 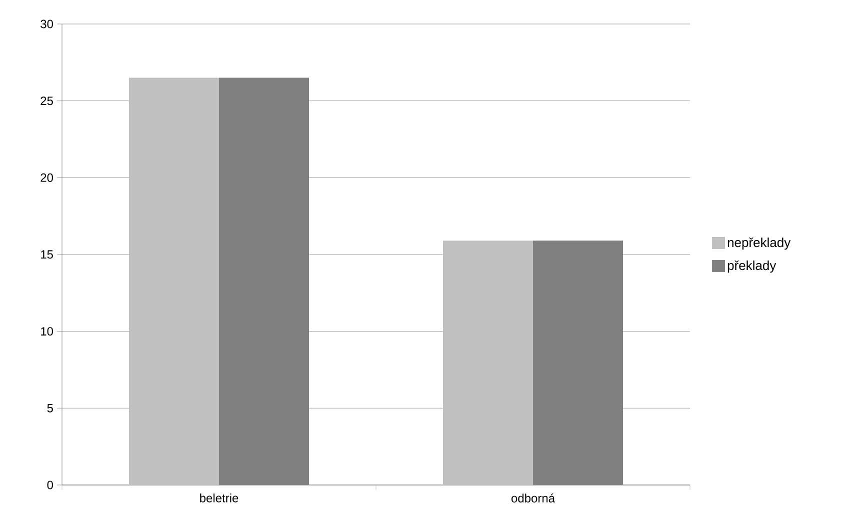 I want to click on x-tick-label: beletrie, so click(x=219, y=498).